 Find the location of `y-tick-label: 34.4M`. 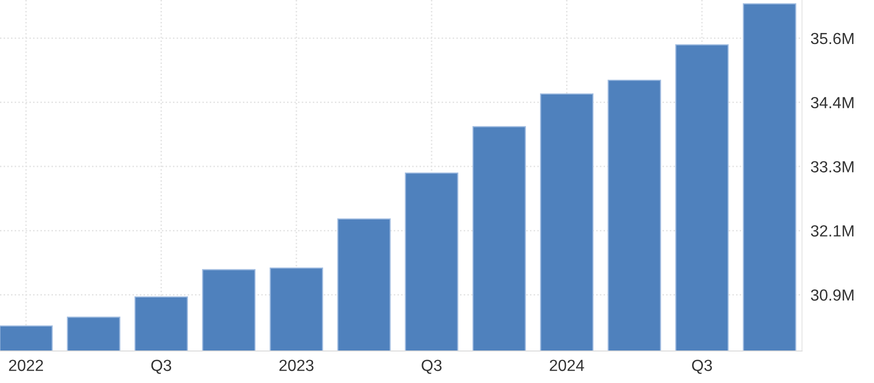

y-tick-label: 34.4M is located at coordinates (832, 102).